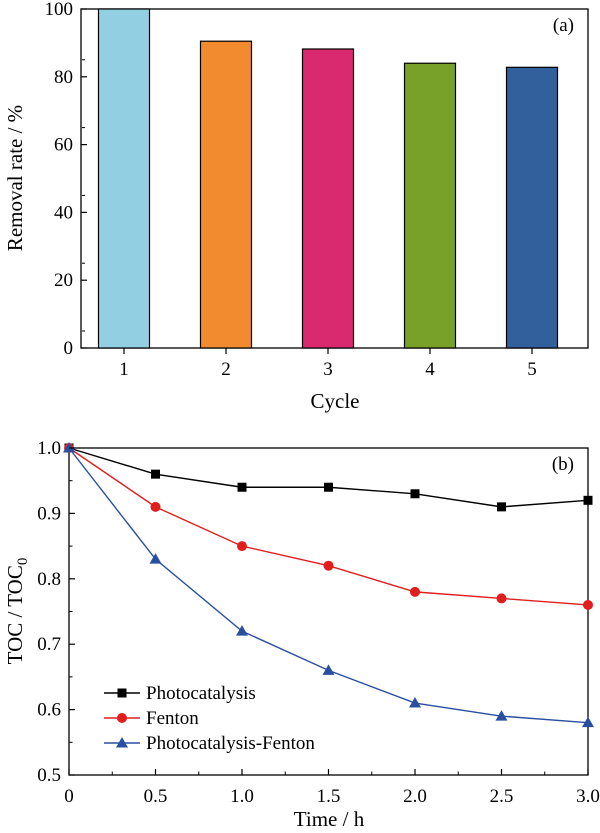  What do you see at coordinates (15, 178) in the screenshot?
I see `panel-a-y-axis-title: Removal rate / %` at bounding box center [15, 178].